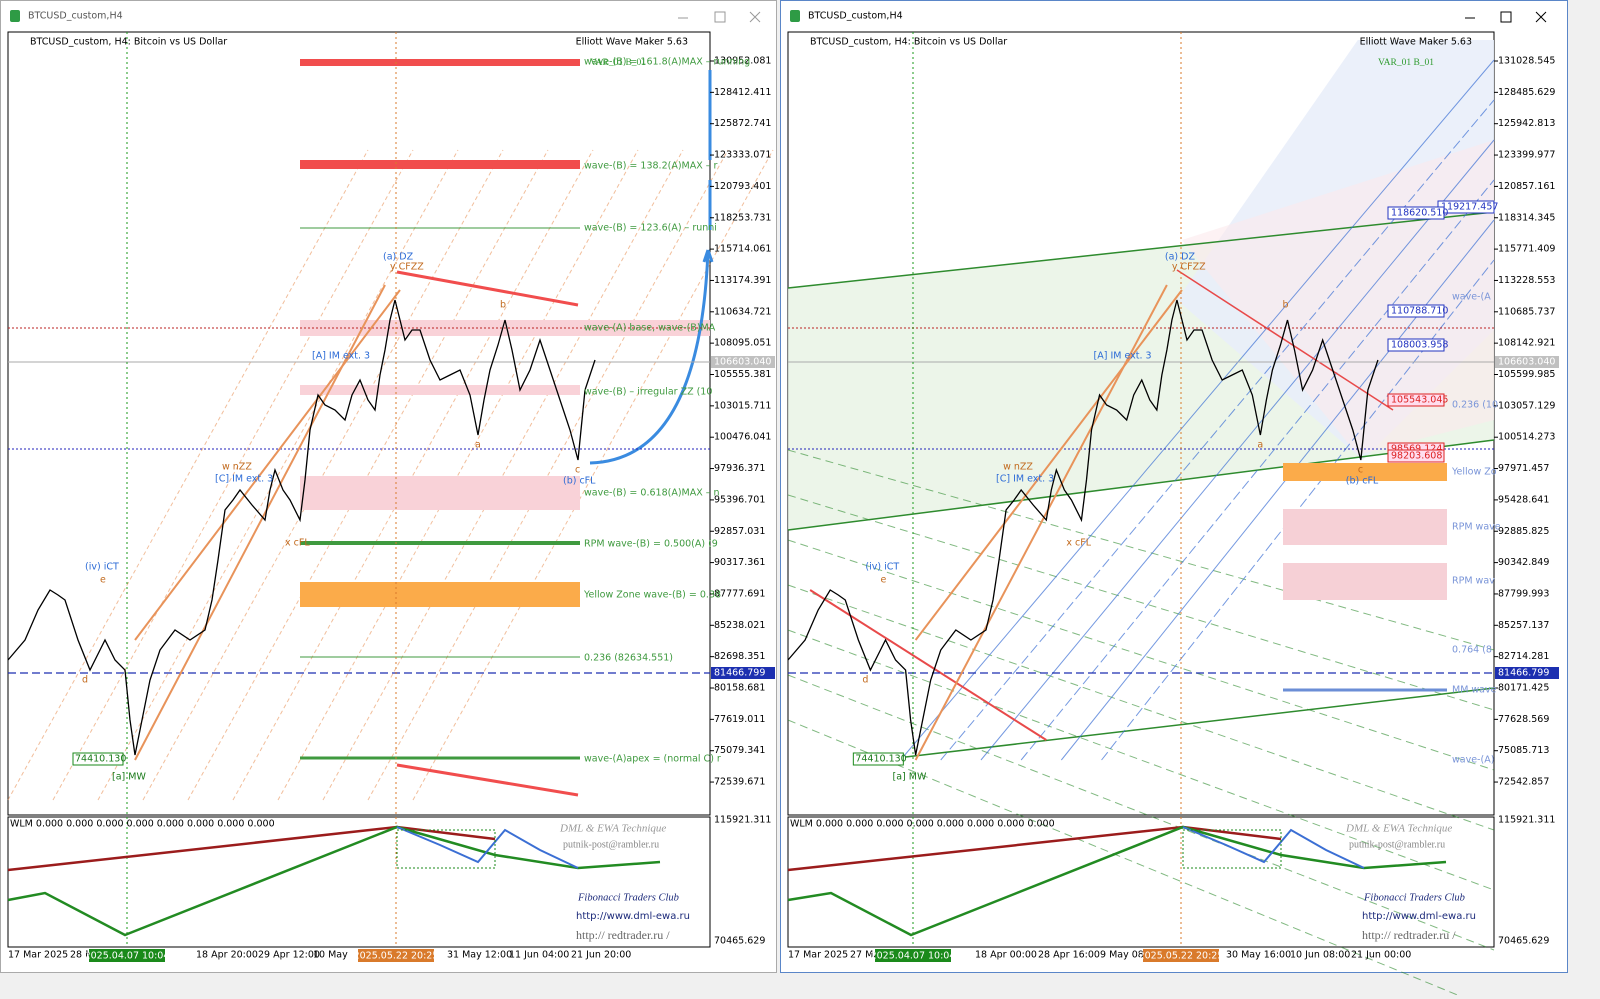  I want to click on sub-window, so click(359, 882).